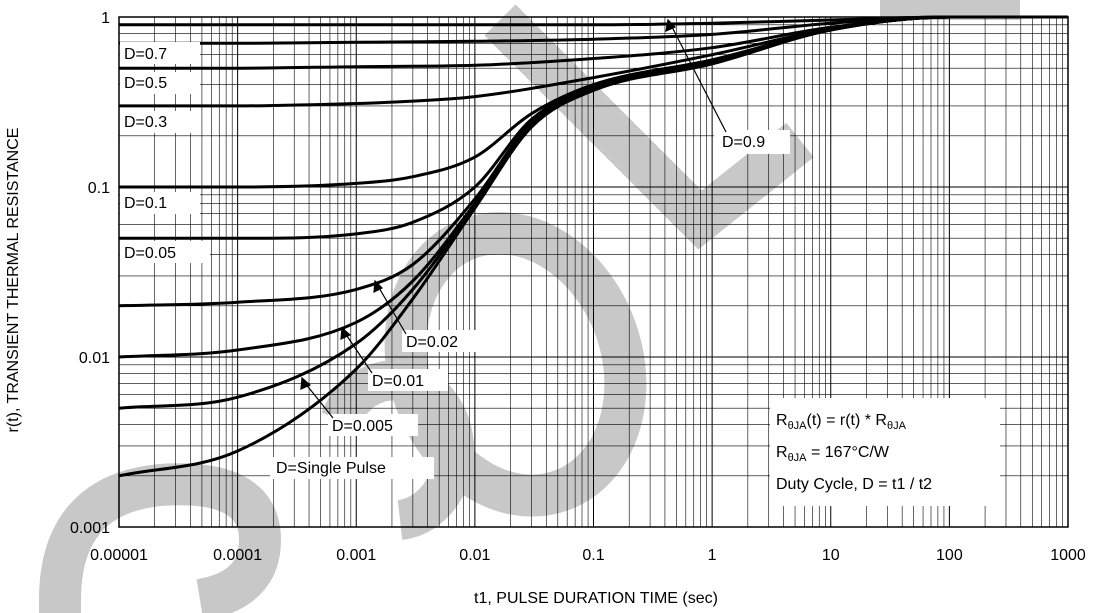 The height and width of the screenshot is (613, 1105). Describe the element at coordinates (1068, 555) in the screenshot. I see `x-tick-label: 1000` at that location.